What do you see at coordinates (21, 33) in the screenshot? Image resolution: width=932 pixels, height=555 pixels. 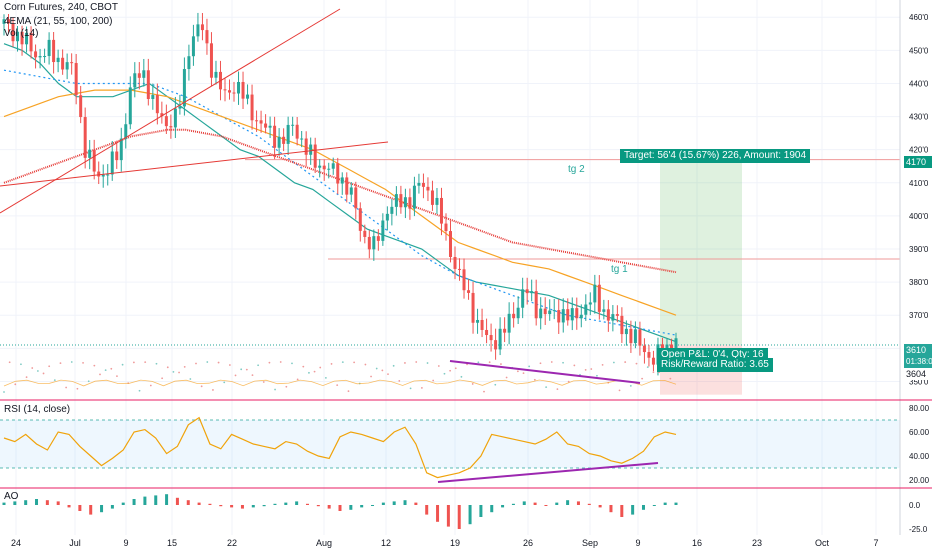 I see `legend-volume: Vol (14)` at bounding box center [21, 33].